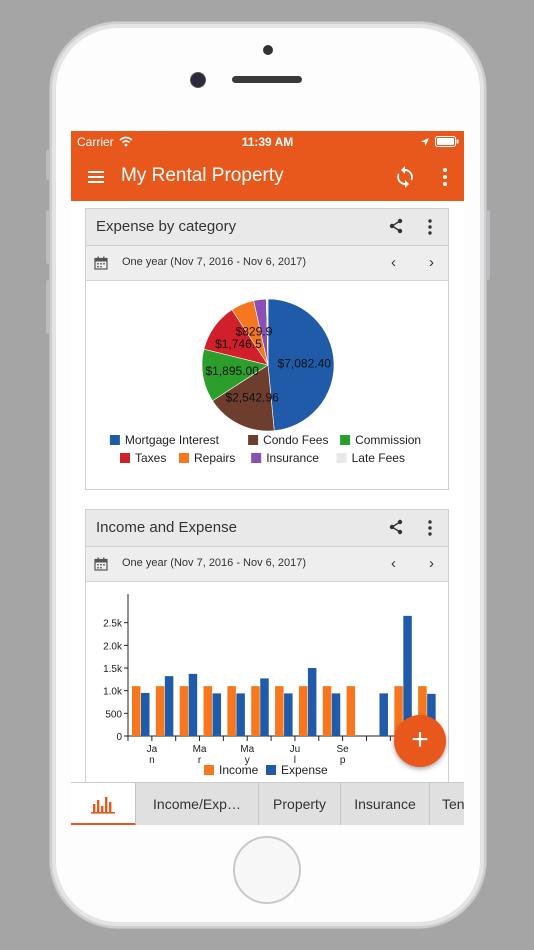 Image resolution: width=534 pixels, height=950 pixels. What do you see at coordinates (202, 175) in the screenshot?
I see `app-title: My Rental Property` at bounding box center [202, 175].